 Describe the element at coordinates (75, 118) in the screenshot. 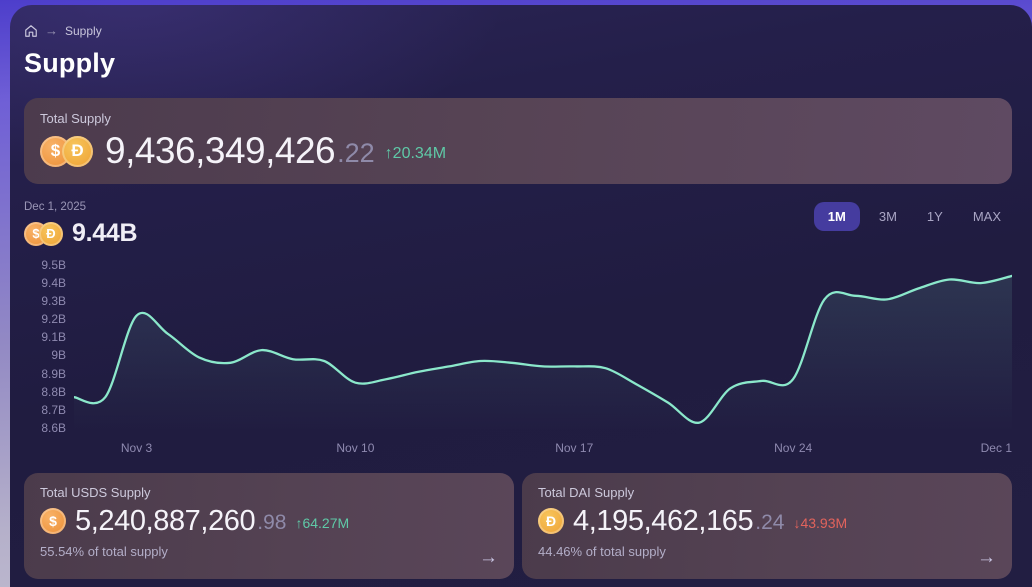

I see `total-supply-label: Total Supply` at that location.